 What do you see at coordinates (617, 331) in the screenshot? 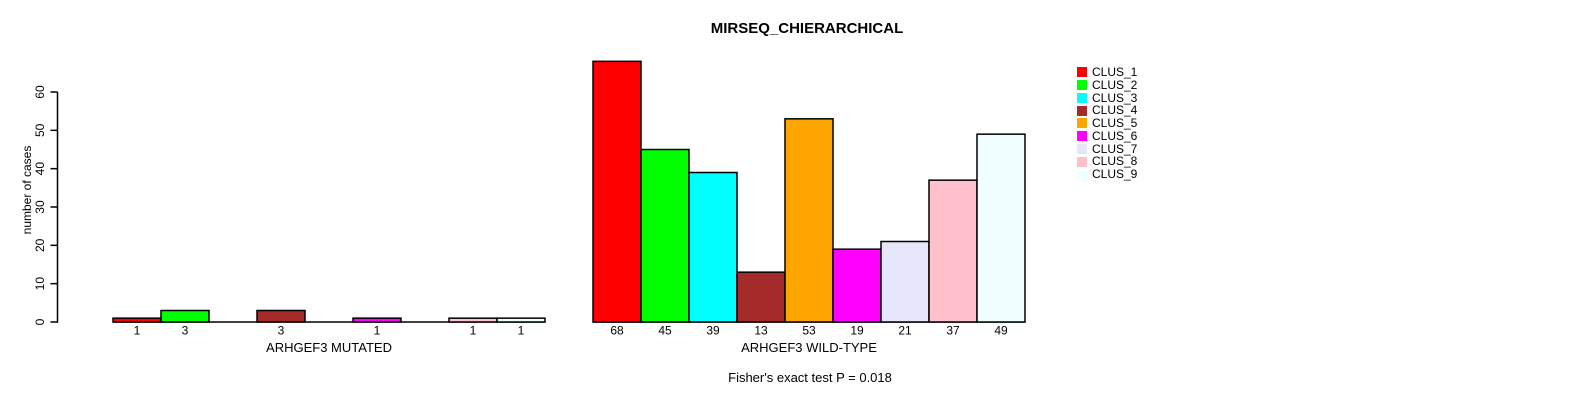
I see `bar-value-label-CLUS_1-group1: 68` at bounding box center [617, 331].